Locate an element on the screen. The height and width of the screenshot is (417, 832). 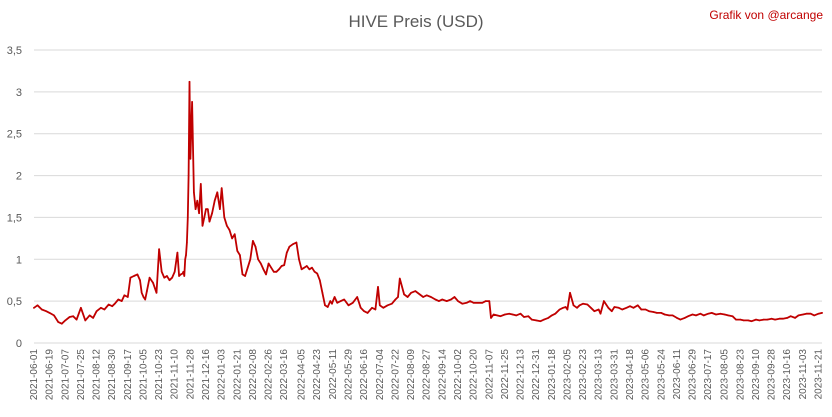
x-tick-label: 2022-12-13 is located at coordinates (521, 375).